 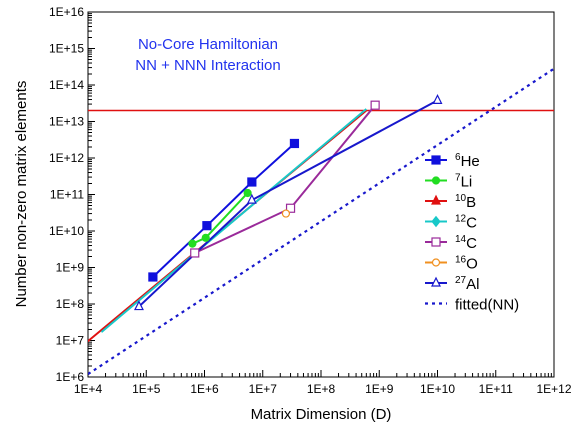 I want to click on y-axis-title: Number non-zero matrix elements, so click(x=21, y=194).